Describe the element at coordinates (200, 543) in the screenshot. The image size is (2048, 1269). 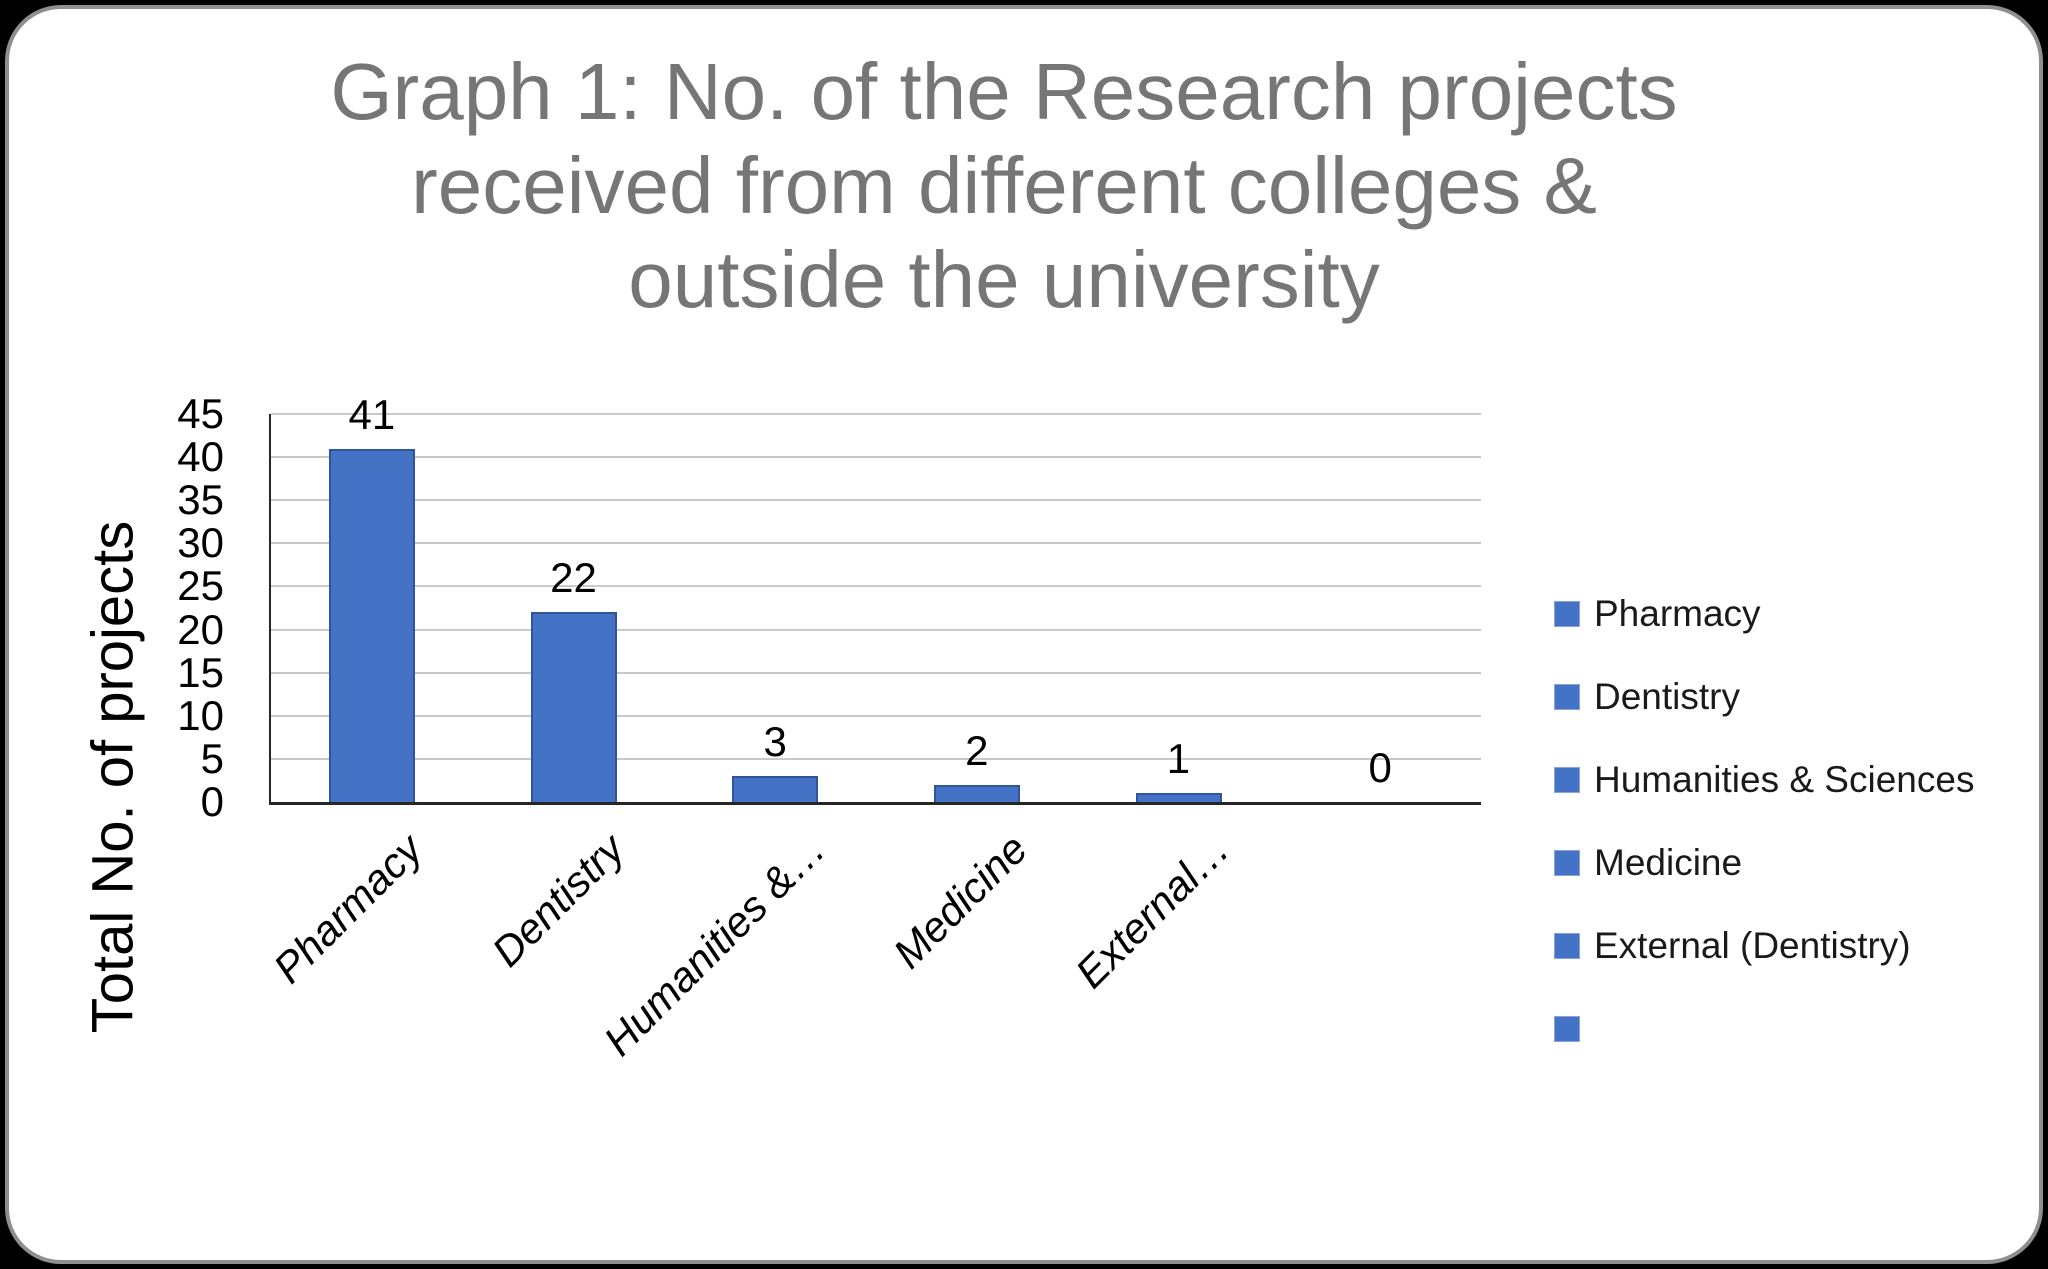
I see `y-tick-label-30: 30` at that location.